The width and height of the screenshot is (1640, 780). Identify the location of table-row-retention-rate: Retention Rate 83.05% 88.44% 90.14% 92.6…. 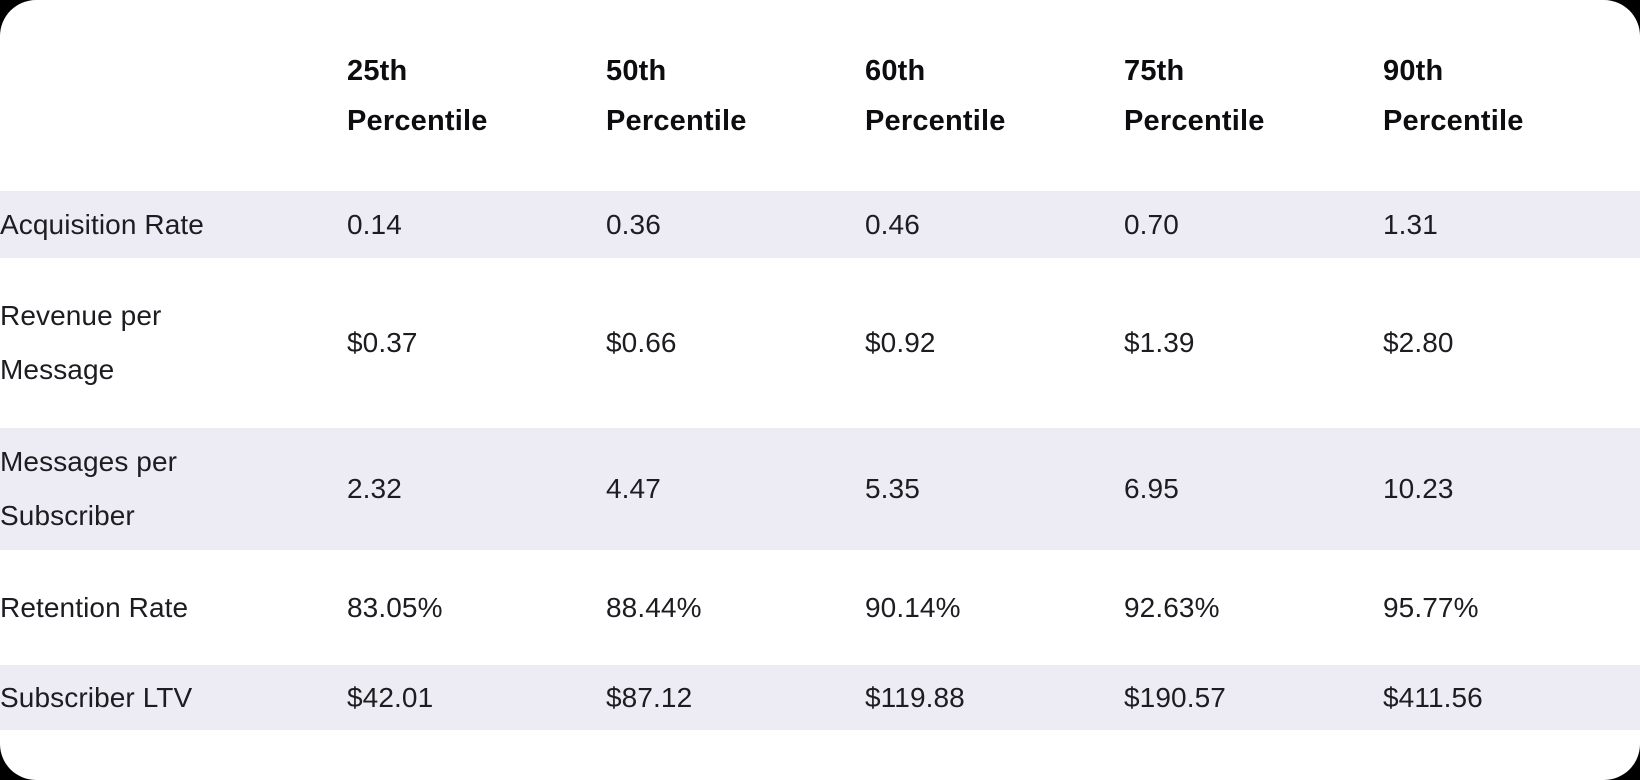
(820, 607).